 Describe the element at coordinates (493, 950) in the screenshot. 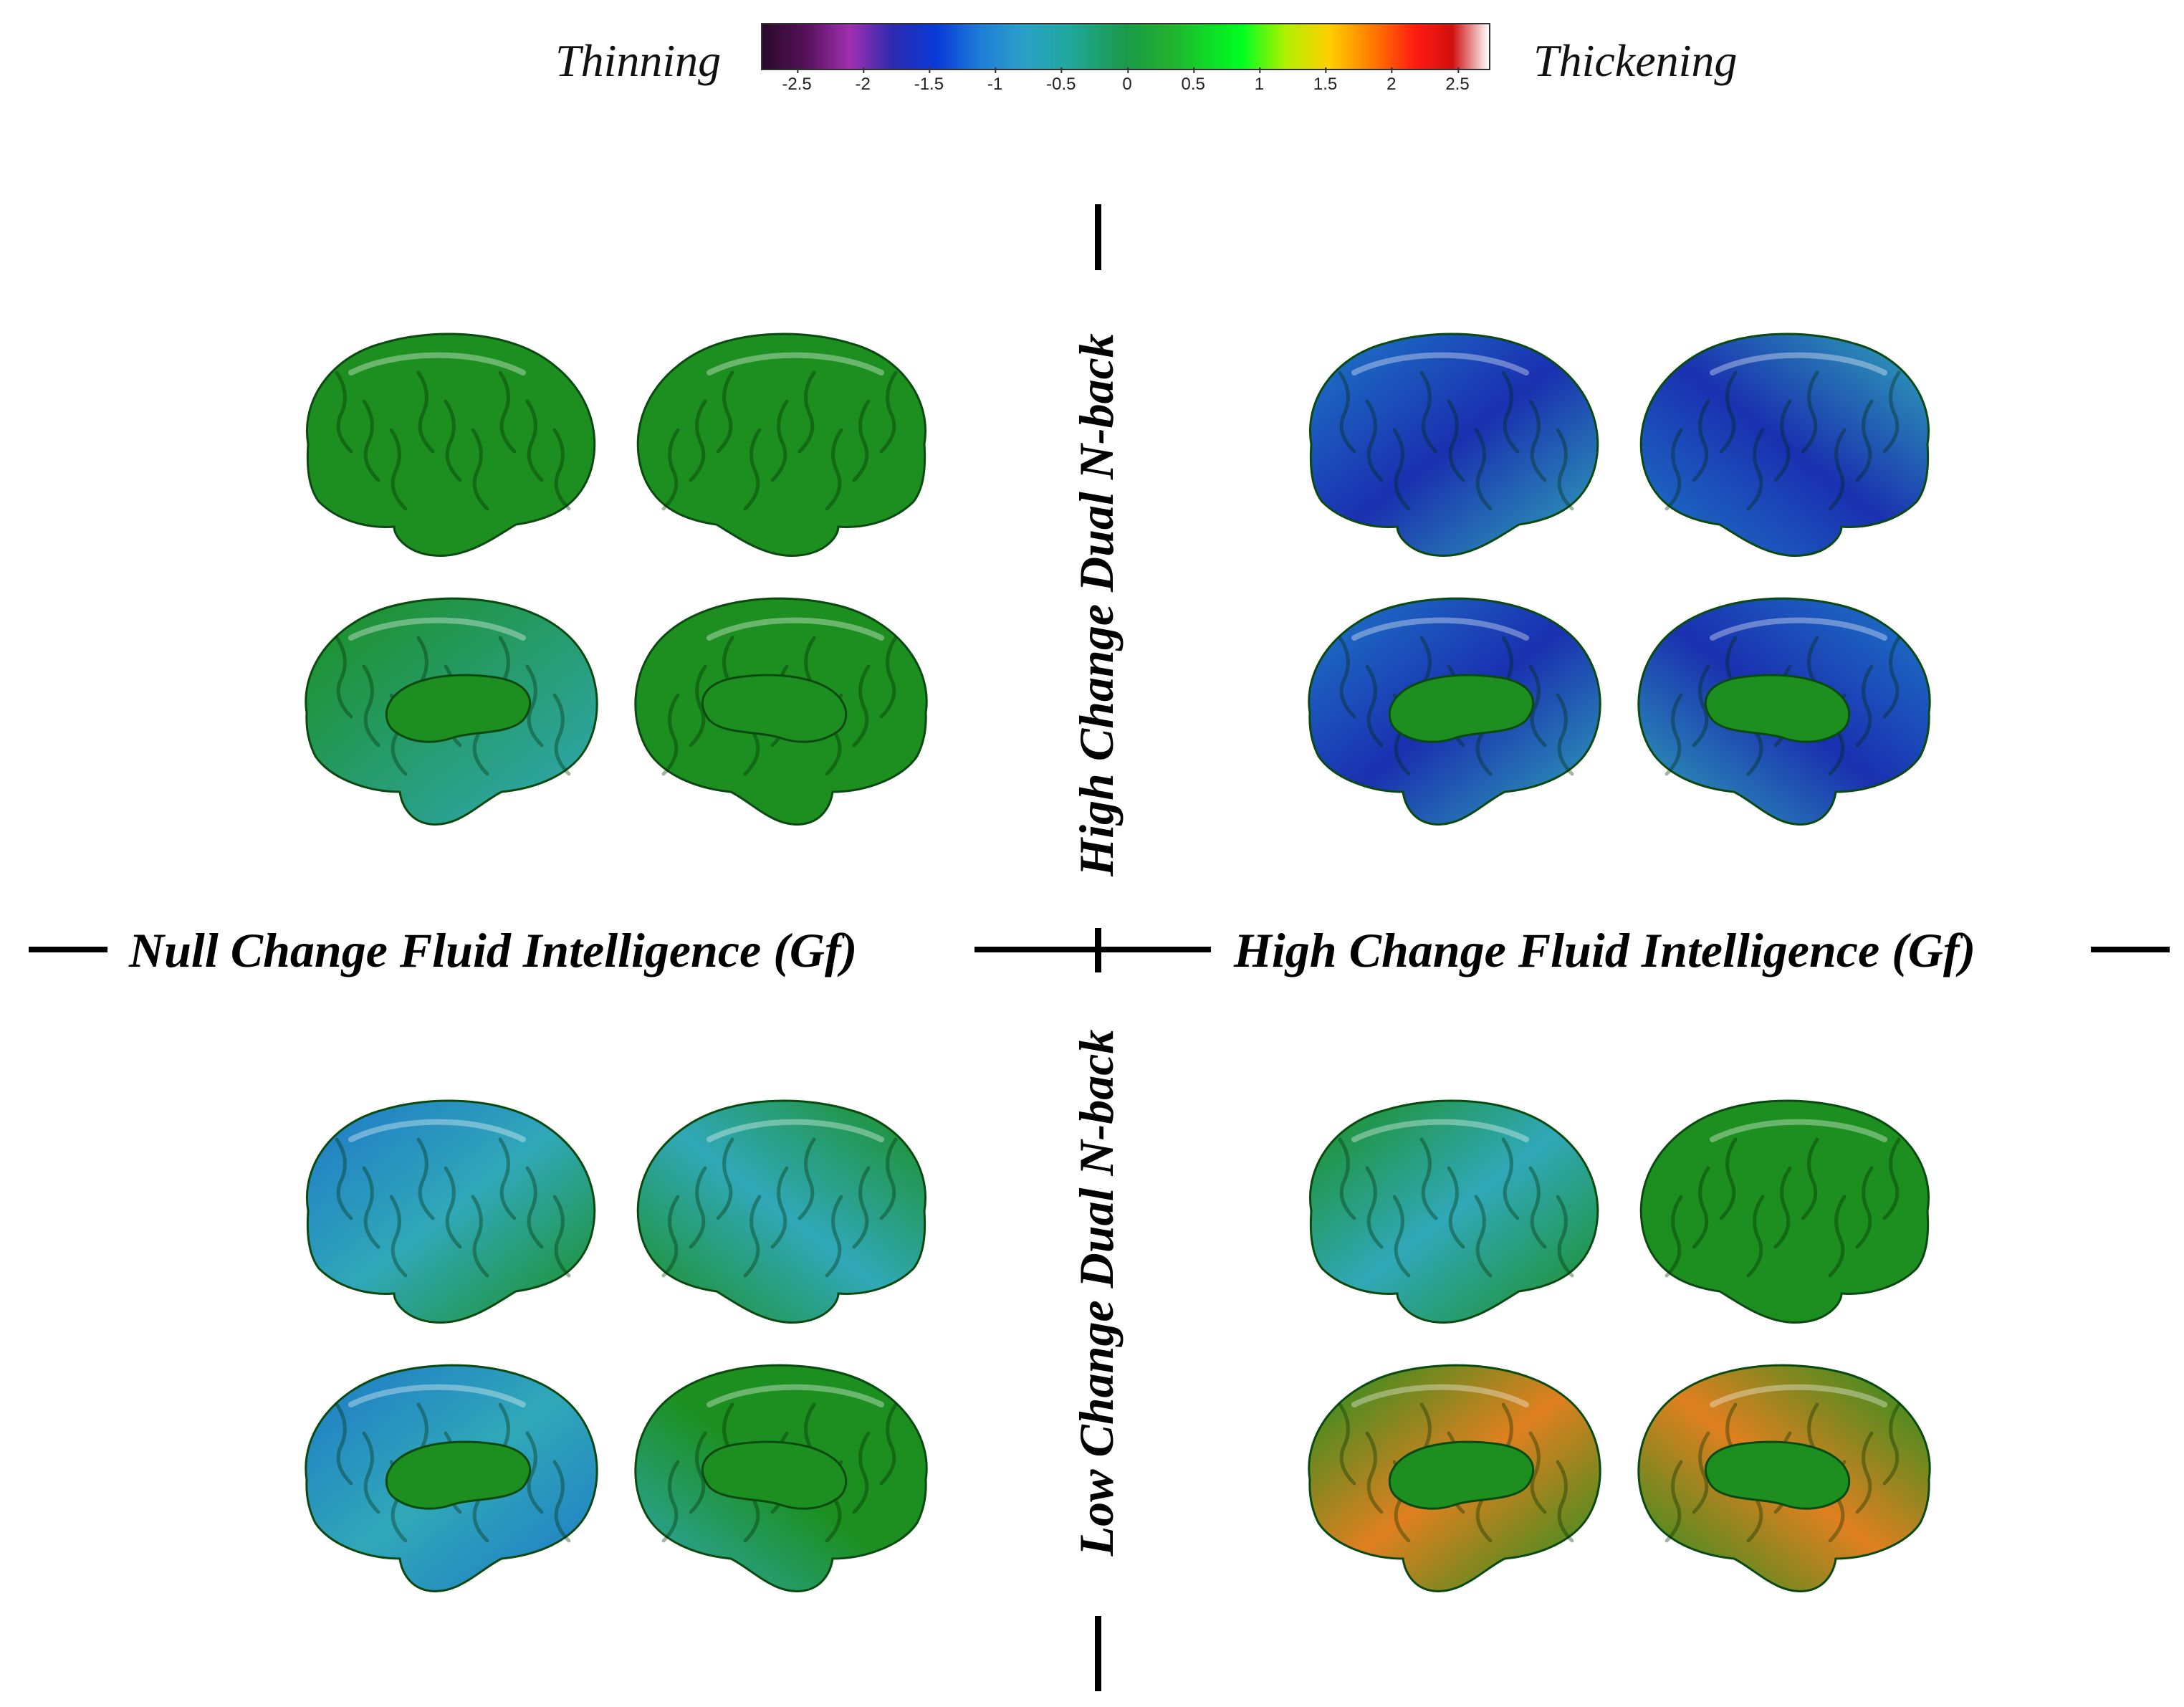

I see `left-axis-label: Null Change Fluid Intelligence (Gf)` at that location.